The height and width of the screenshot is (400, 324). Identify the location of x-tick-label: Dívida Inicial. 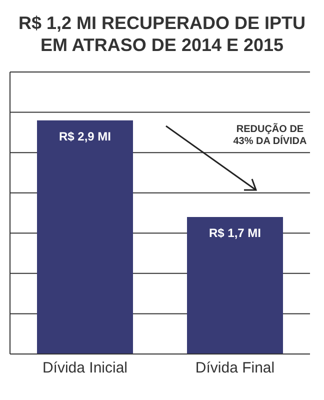
(85, 368).